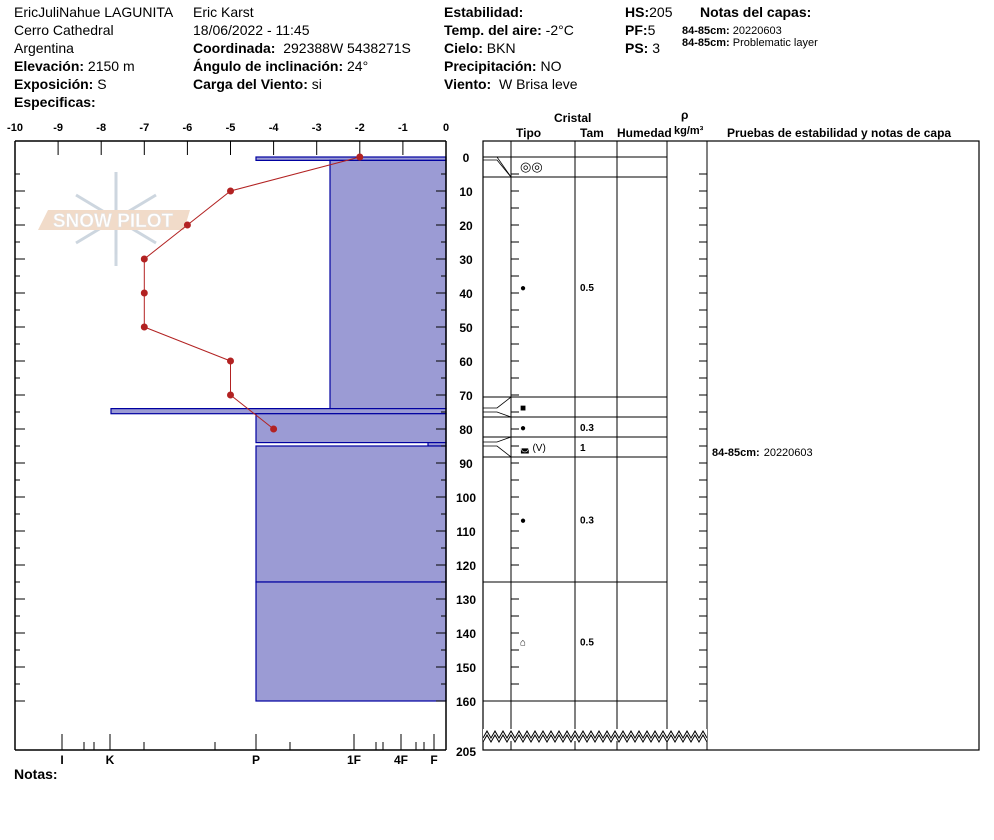 Image resolution: width=994 pixels, height=840 pixels. What do you see at coordinates (354, 760) in the screenshot?
I see `hardness-tick-label: 1F` at bounding box center [354, 760].